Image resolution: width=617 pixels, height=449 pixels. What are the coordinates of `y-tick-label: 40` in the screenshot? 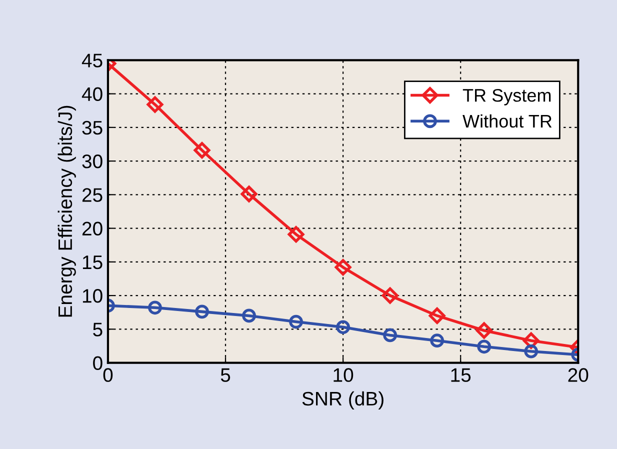 It's located at (92, 94).